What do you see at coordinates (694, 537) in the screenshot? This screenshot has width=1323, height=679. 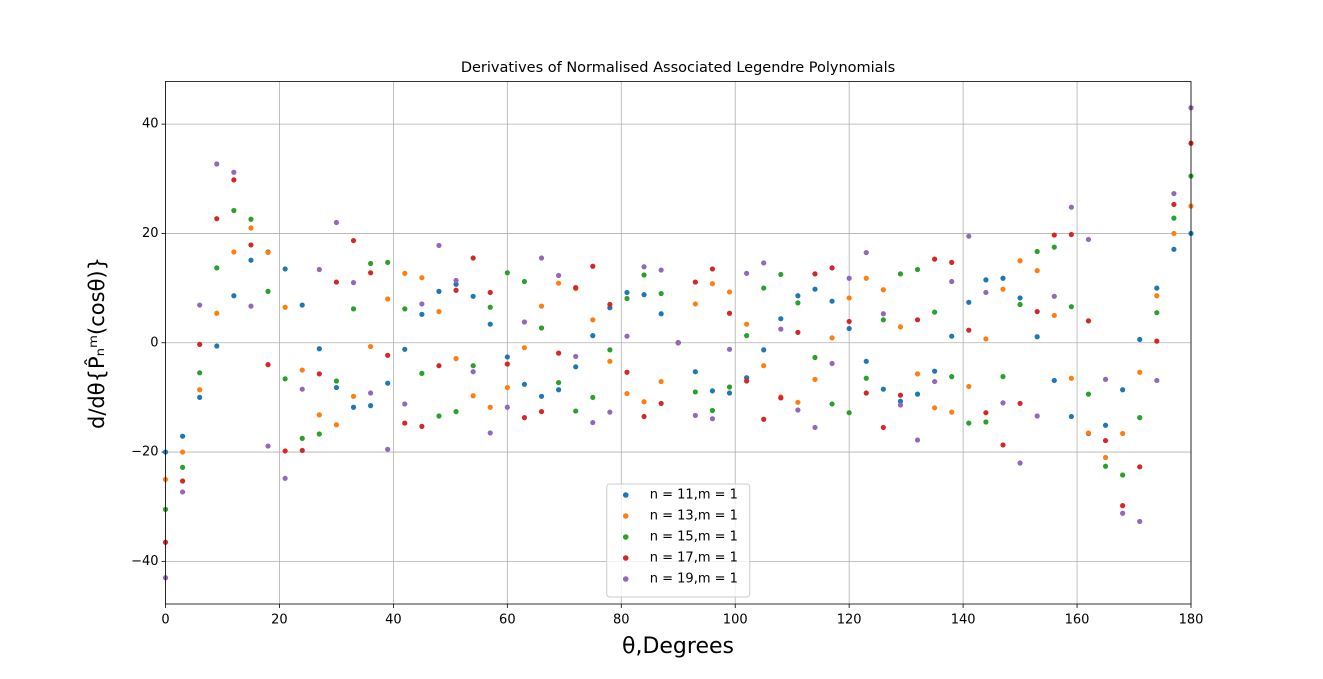 I see `legend-label: n = 15,m = 1` at bounding box center [694, 537].